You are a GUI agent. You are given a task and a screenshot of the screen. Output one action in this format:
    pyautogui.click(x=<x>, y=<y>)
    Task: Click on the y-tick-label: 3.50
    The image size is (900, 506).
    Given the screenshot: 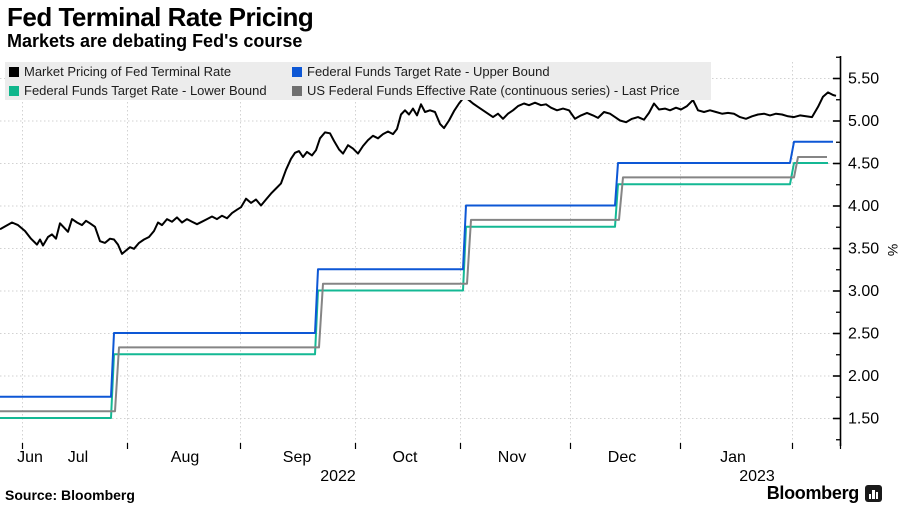 What is the action you would take?
    pyautogui.click(x=863, y=249)
    